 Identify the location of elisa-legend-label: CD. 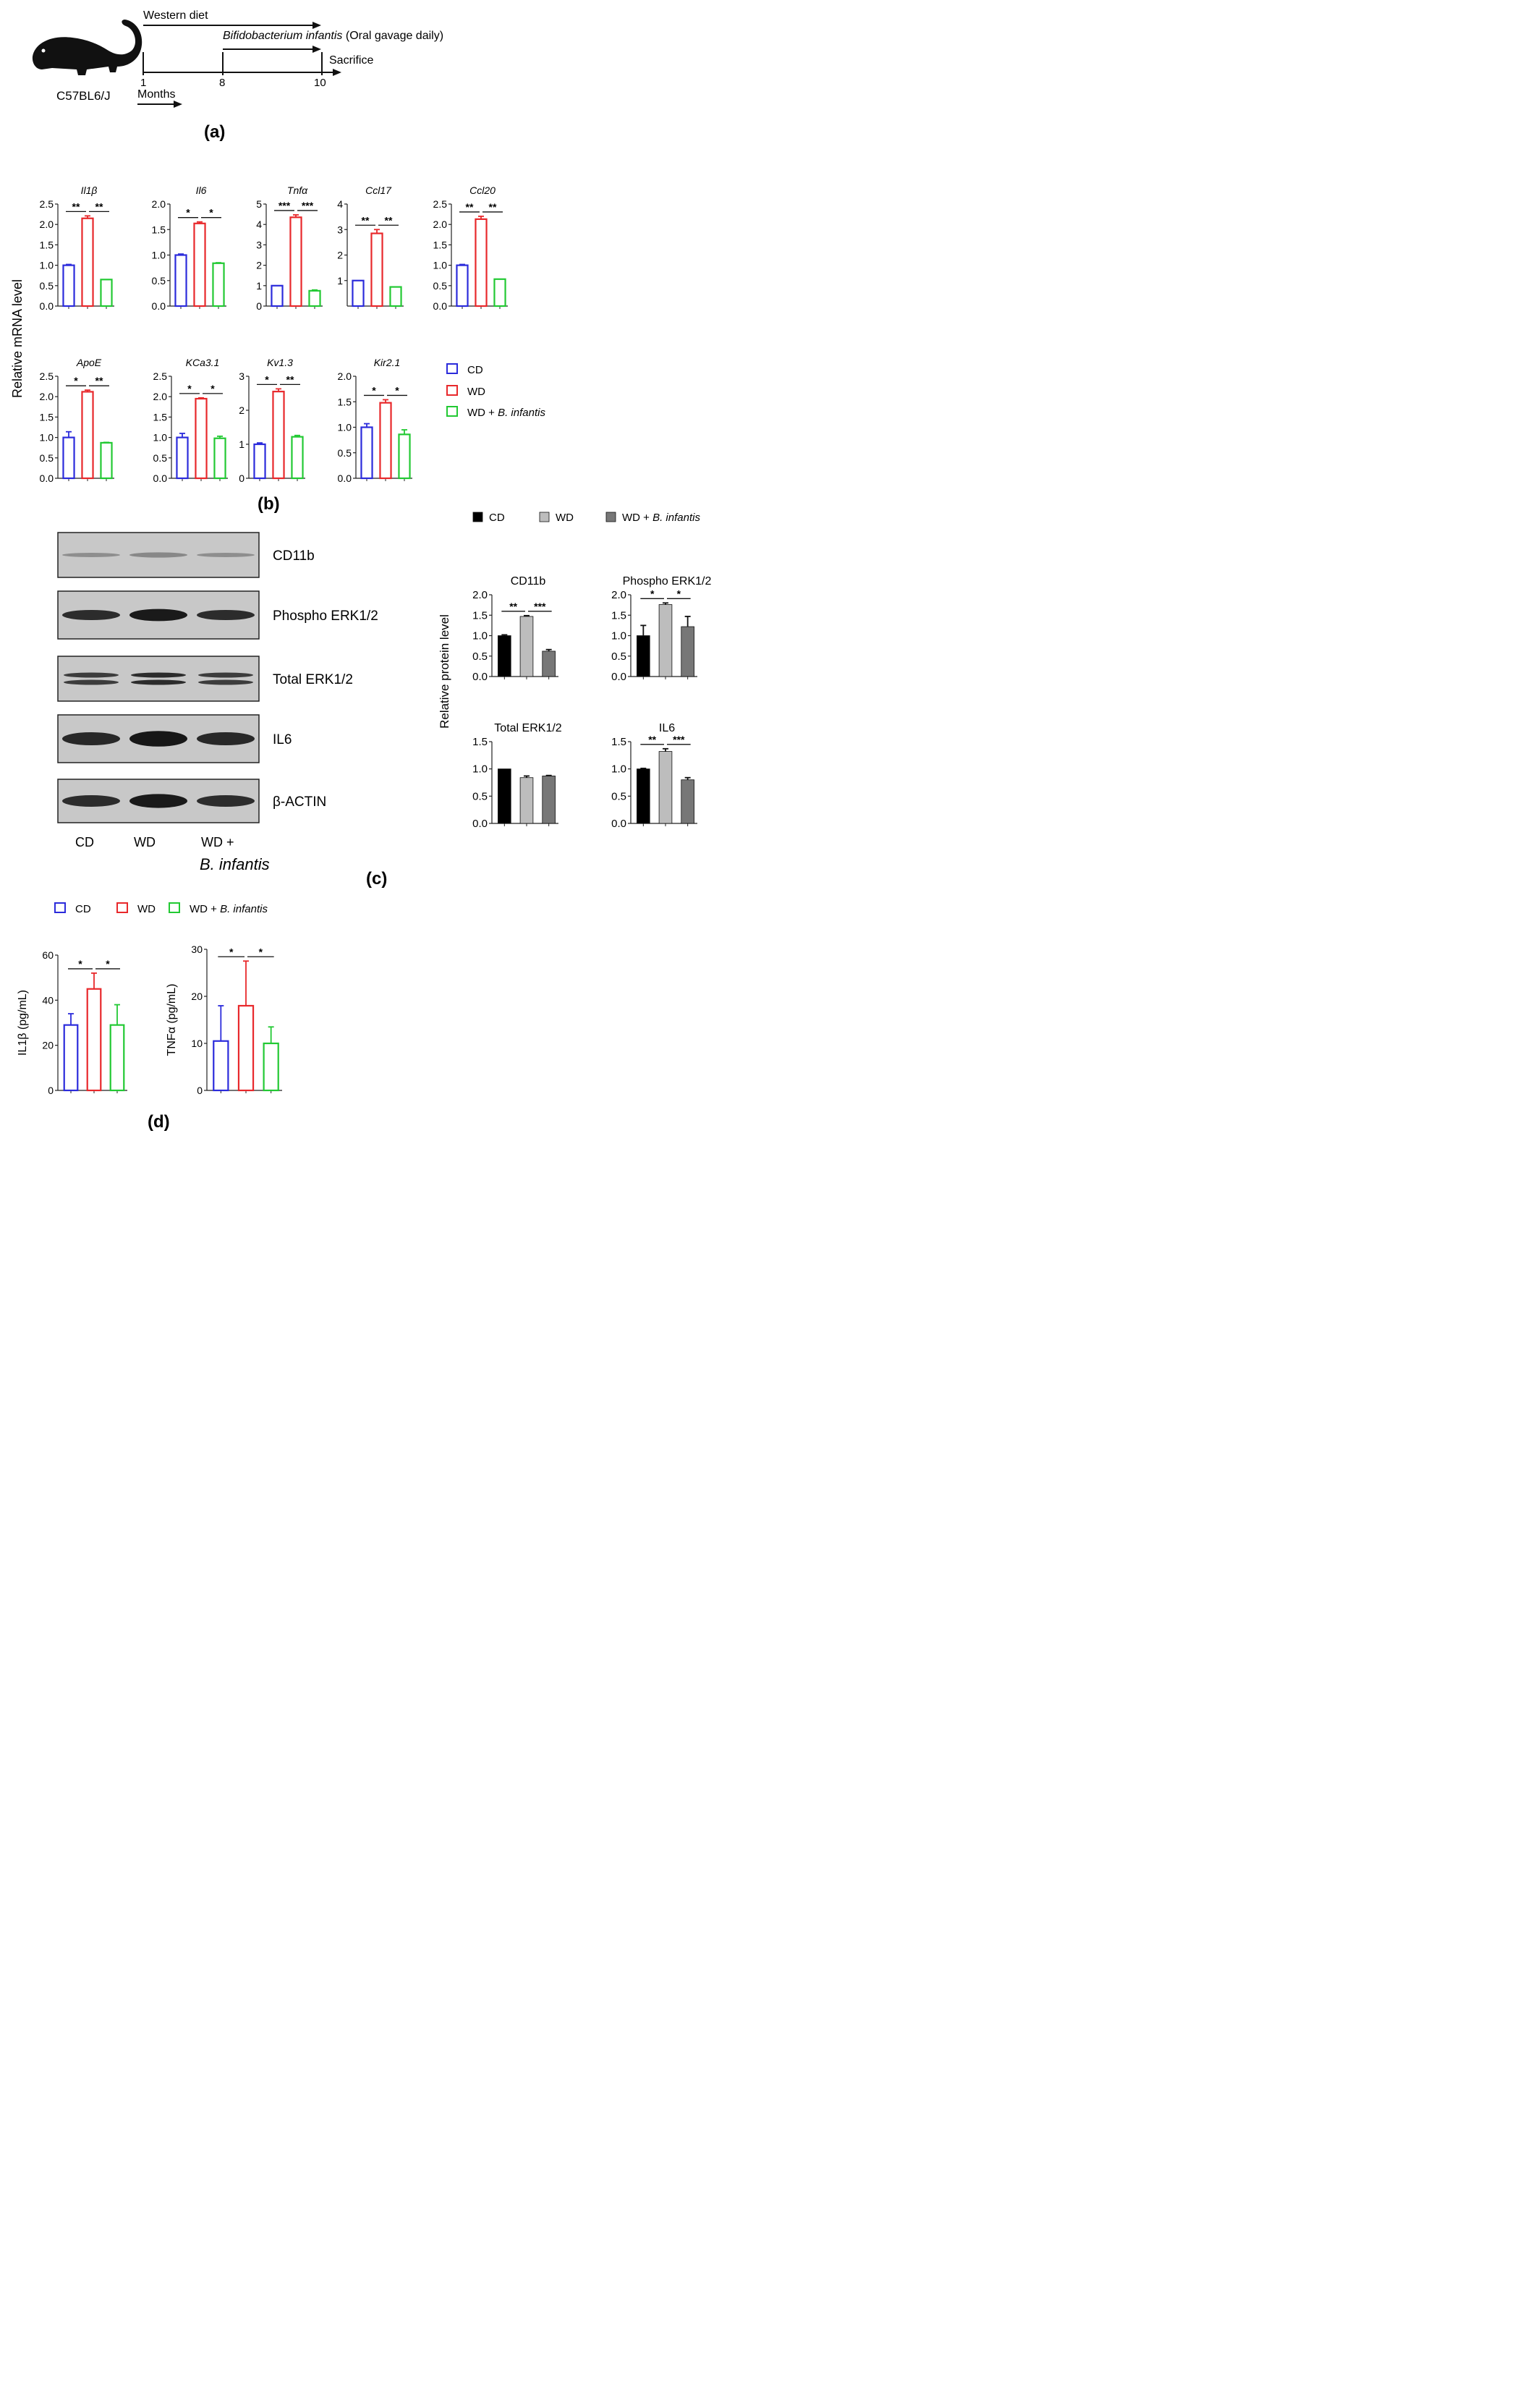
(83, 909).